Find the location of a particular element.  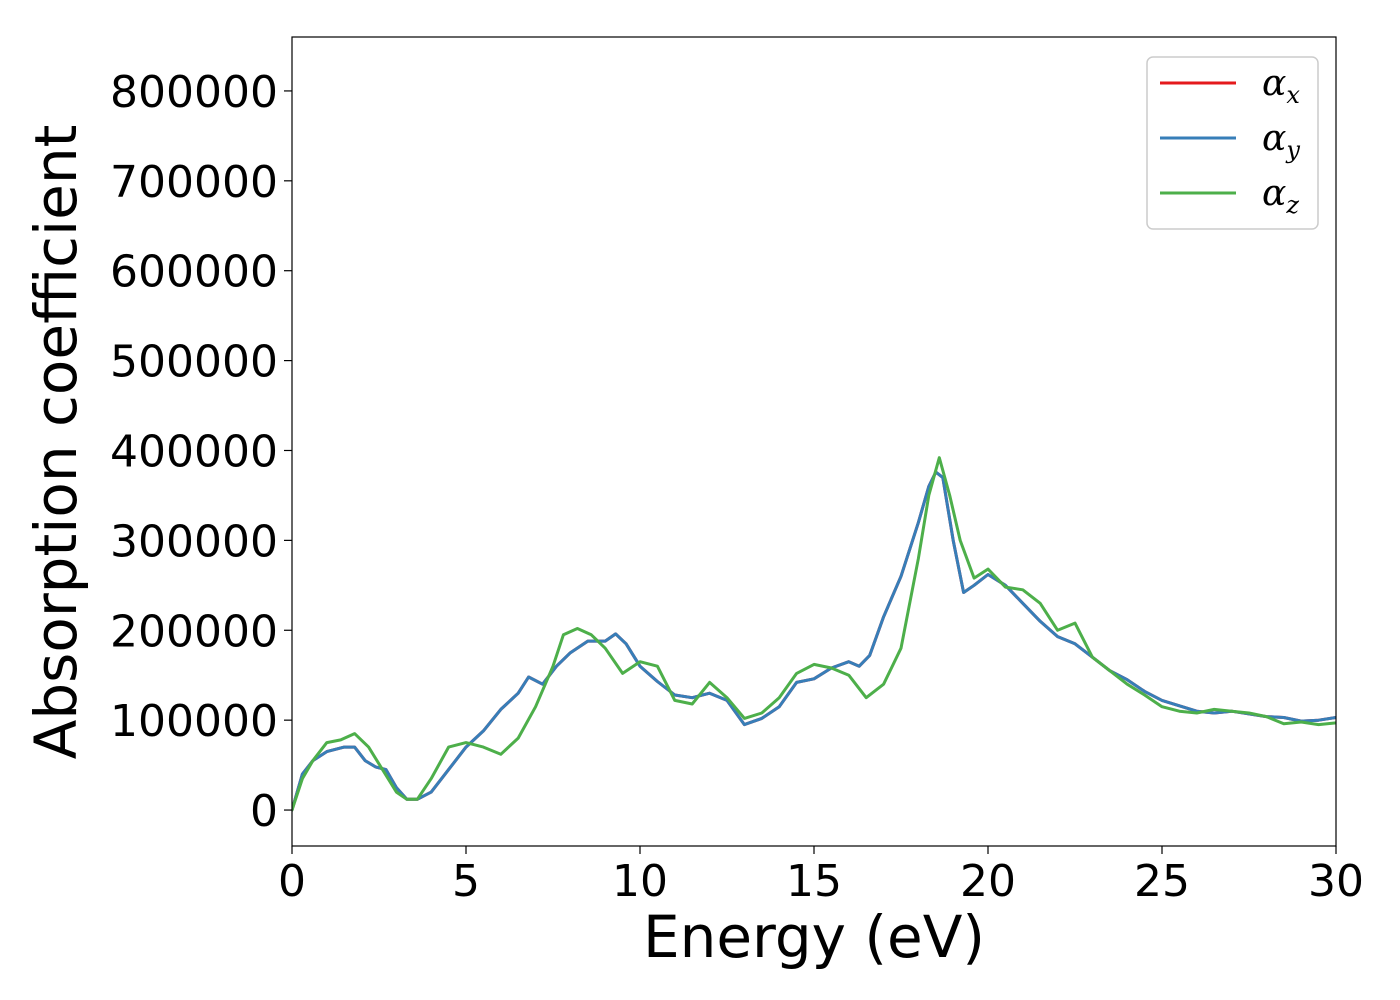

legend-label-z: αz is located at coordinates (1280, 196).